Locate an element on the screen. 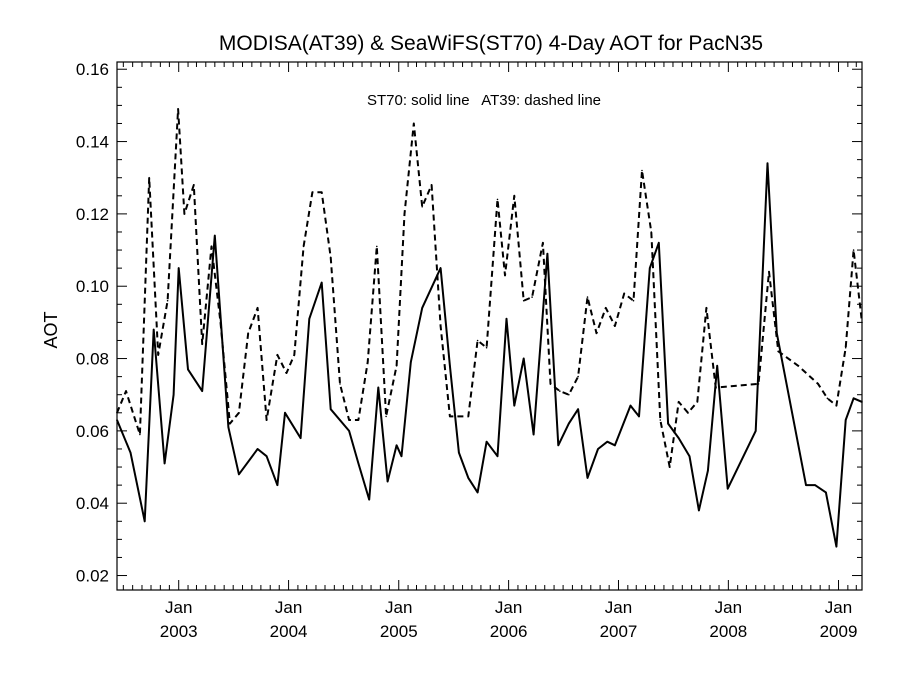 The width and height of the screenshot is (900, 675). x-tick-label-year: 2007 is located at coordinates (619, 631).